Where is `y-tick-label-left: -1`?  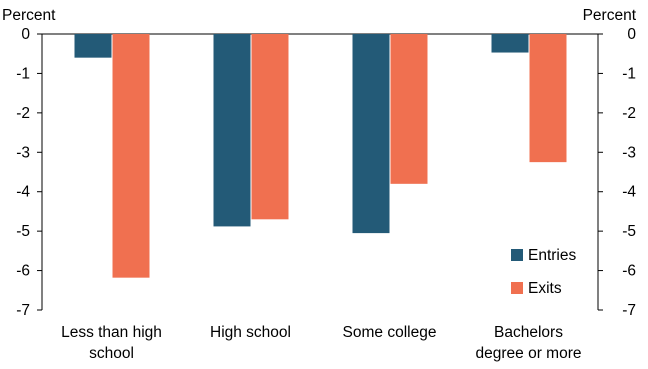 y-tick-label-left: -1 is located at coordinates (23, 73).